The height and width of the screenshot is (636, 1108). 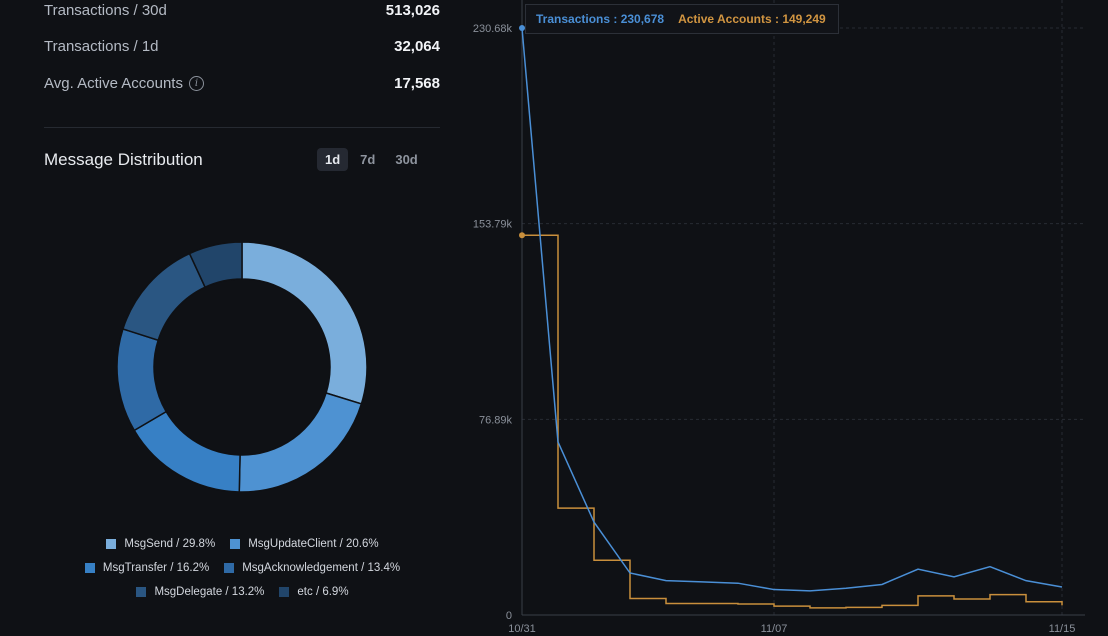 What do you see at coordinates (105, 10) in the screenshot?
I see `stat-label: Transactions / 30d` at bounding box center [105, 10].